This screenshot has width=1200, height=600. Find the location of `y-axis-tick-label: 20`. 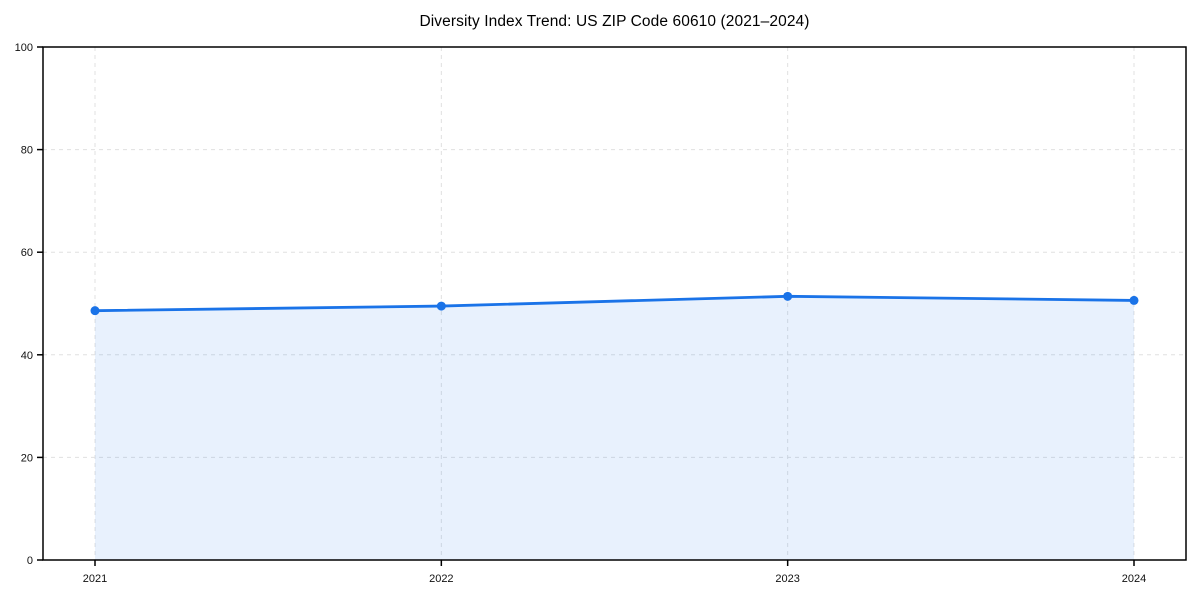

y-axis-tick-label: 20 is located at coordinates (27, 458).